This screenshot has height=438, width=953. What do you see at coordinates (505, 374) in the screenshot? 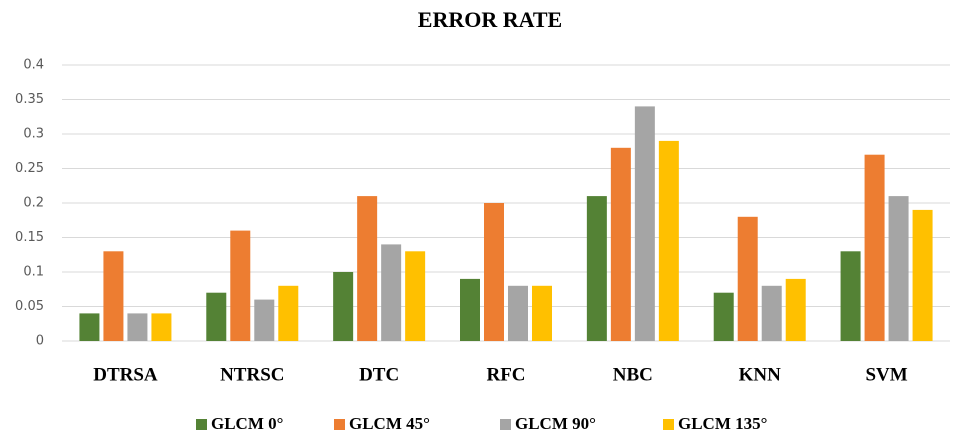
I see `x-tick-label: RFC` at bounding box center [505, 374].